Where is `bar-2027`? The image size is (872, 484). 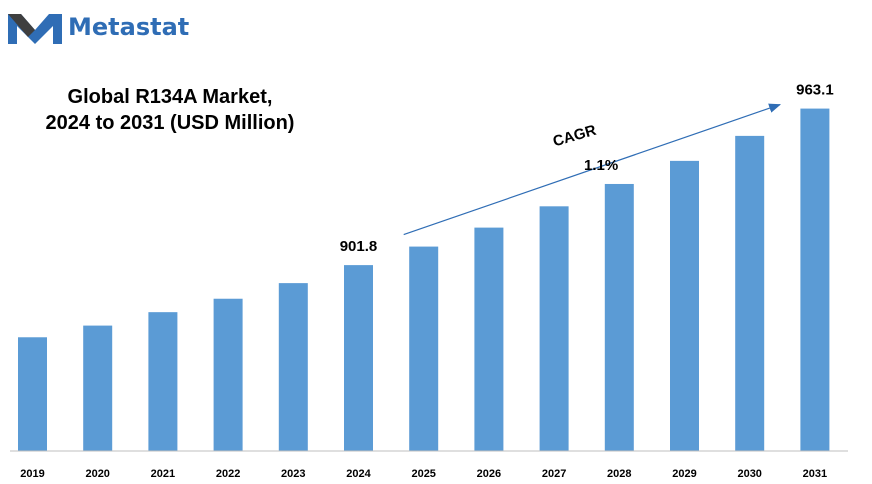
bar-2027 is located at coordinates (554, 328).